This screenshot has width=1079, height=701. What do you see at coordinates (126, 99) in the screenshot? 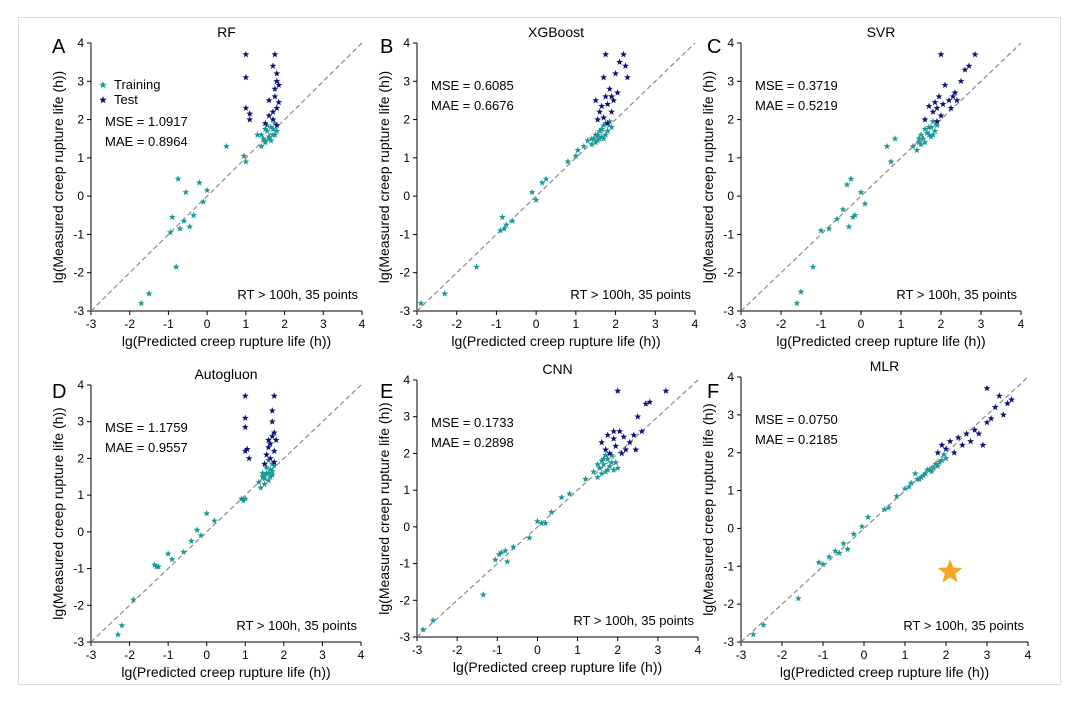
I see `legend-test-label: Test` at bounding box center [126, 99].